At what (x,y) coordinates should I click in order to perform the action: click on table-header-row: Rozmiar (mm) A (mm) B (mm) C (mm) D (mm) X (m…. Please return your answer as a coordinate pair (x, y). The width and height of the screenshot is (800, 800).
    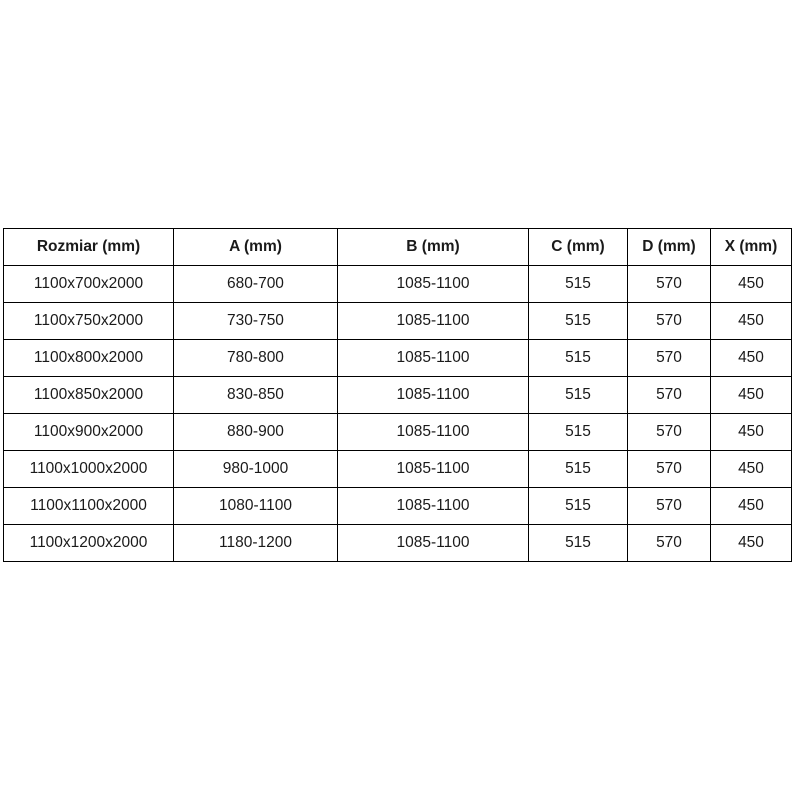
    Looking at the image, I should click on (397, 247).